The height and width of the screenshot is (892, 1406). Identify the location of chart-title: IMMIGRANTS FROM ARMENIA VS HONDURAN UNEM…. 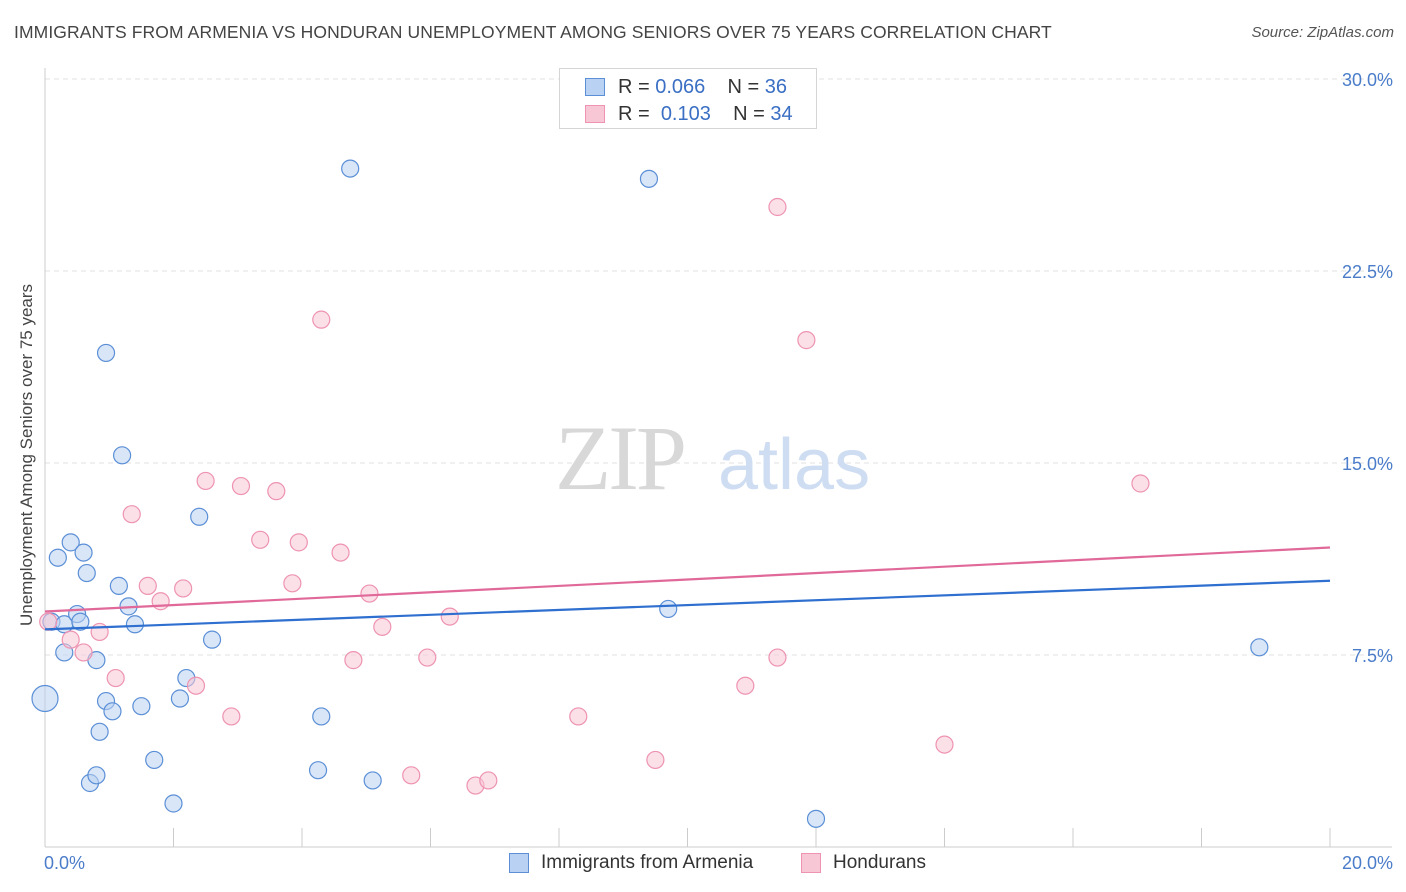
(533, 32).